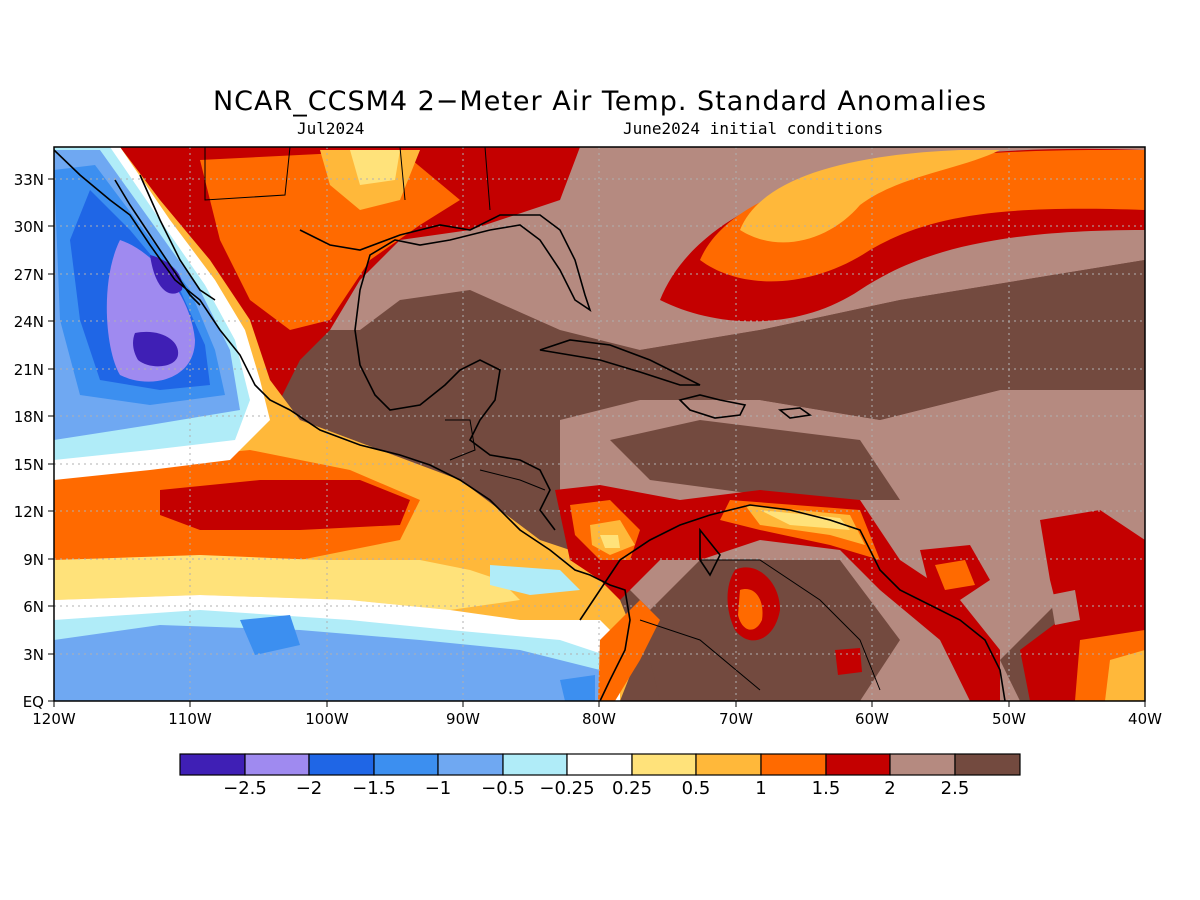  I want to click on field-neg-1p5-1-pacific-a, so click(270, 635).